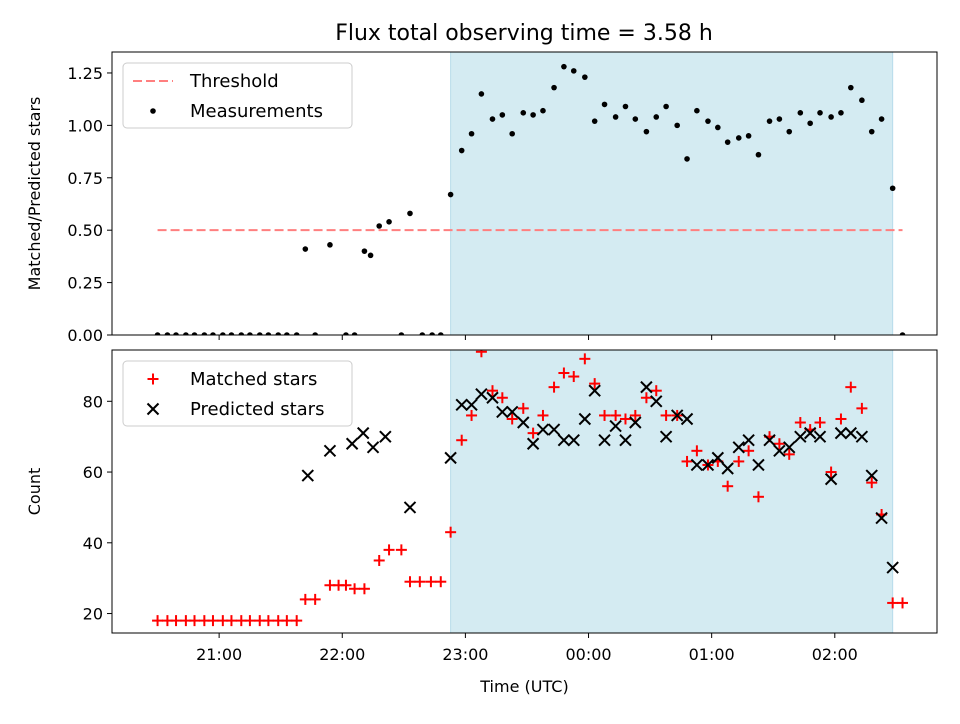  I want to click on y-tick-label: 1.00, so click(85, 125).